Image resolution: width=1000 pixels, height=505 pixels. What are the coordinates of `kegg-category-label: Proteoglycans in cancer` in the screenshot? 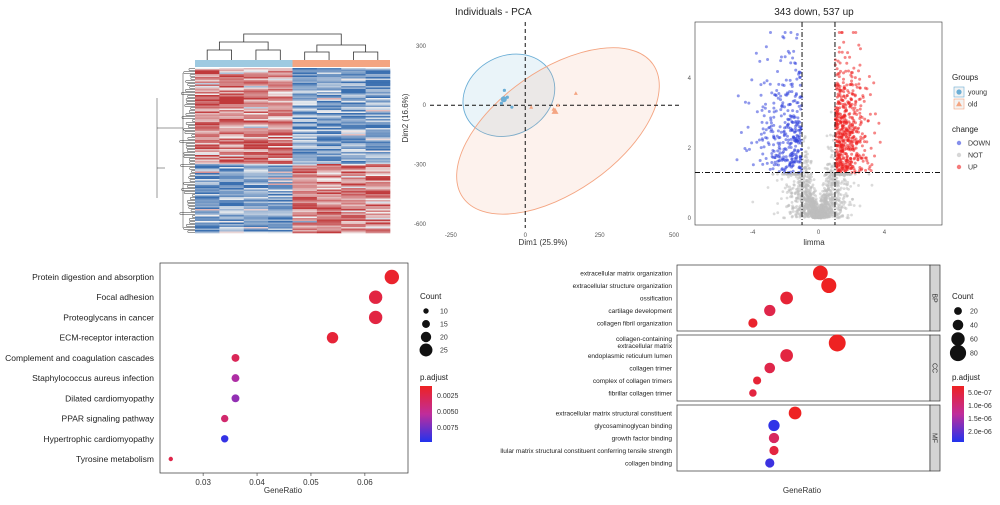 It's located at (108, 317).